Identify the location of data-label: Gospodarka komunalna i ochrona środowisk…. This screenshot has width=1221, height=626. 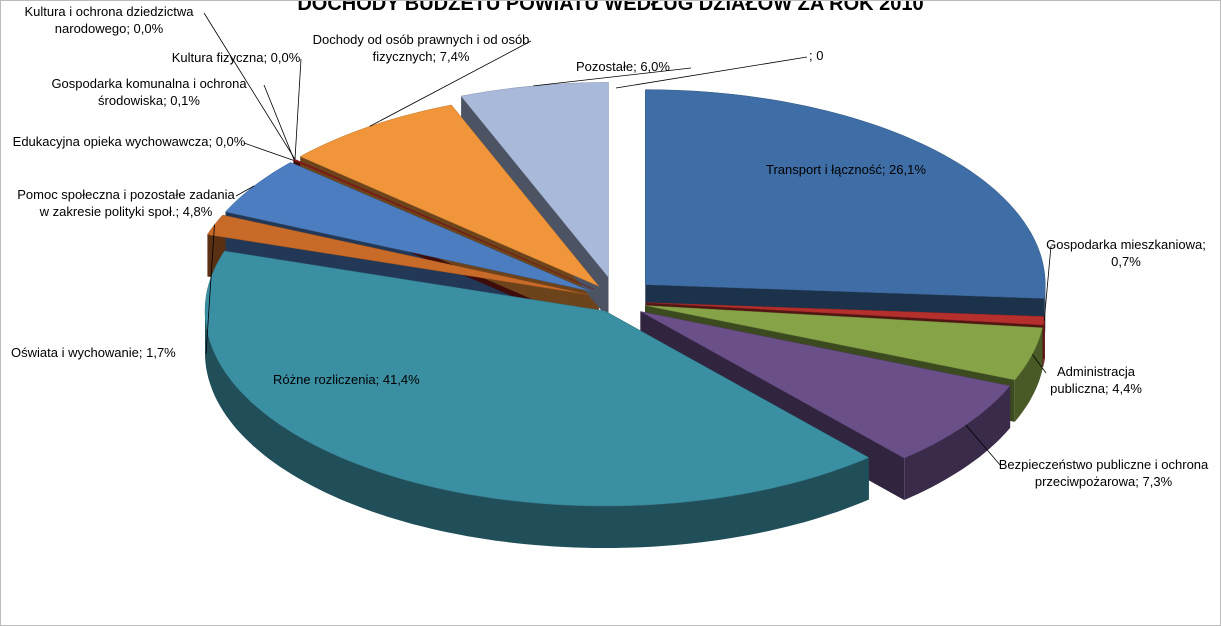
(149, 92).